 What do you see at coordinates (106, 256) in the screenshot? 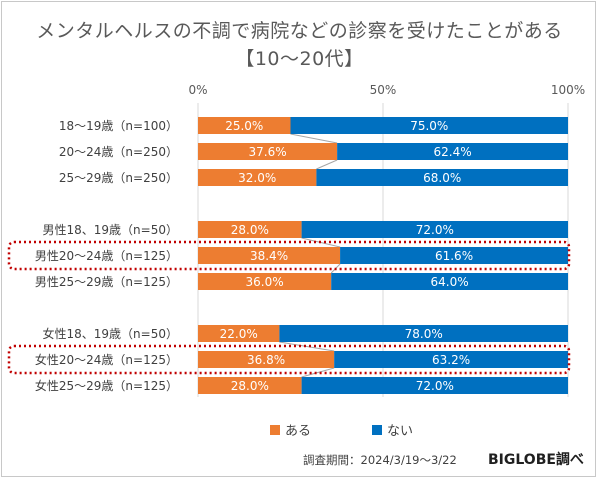
I see `category-label: 男性20～24歳（n=125）` at bounding box center [106, 256].